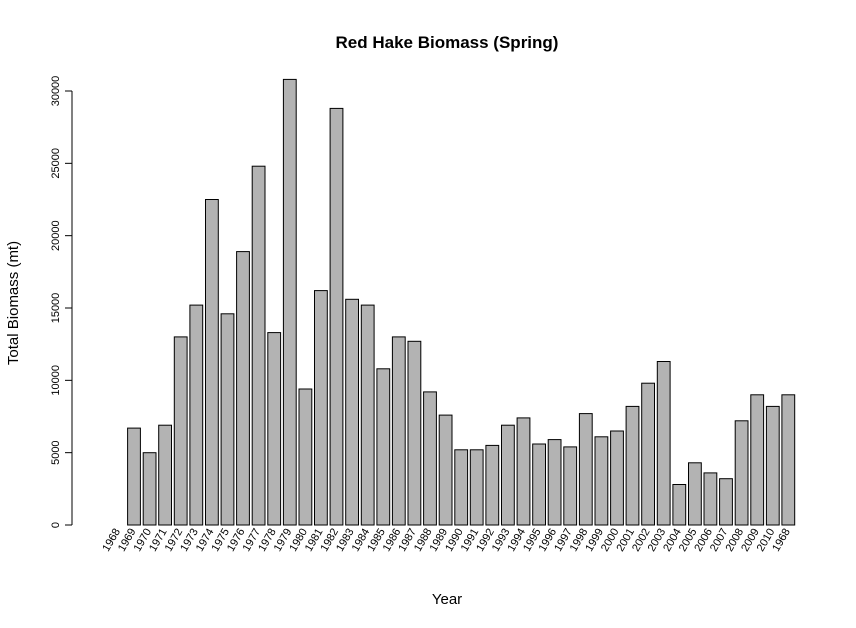 Image resolution: width=856 pixels, height=628 pixels. What do you see at coordinates (56, 235) in the screenshot?
I see `y-tick-label-20000: 20000` at bounding box center [56, 235].